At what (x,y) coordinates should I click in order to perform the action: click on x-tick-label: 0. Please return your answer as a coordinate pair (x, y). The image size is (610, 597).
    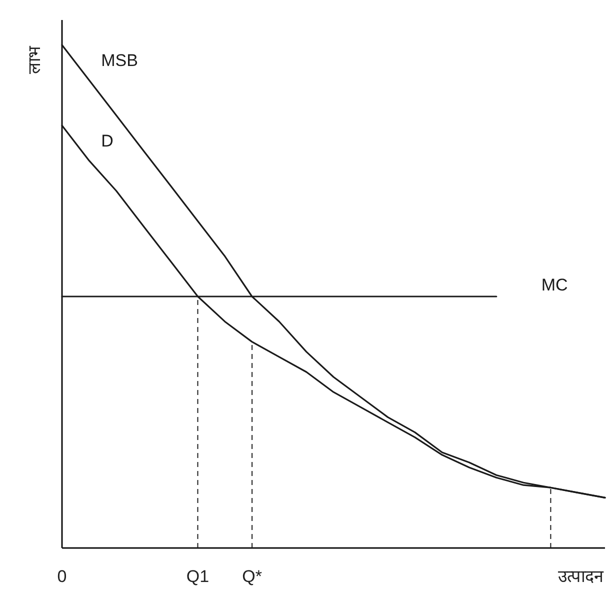
    Looking at the image, I should click on (62, 576).